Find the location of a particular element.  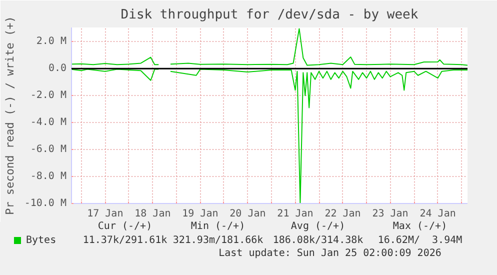

y-tick-label: -4.0 M is located at coordinates (48, 122).